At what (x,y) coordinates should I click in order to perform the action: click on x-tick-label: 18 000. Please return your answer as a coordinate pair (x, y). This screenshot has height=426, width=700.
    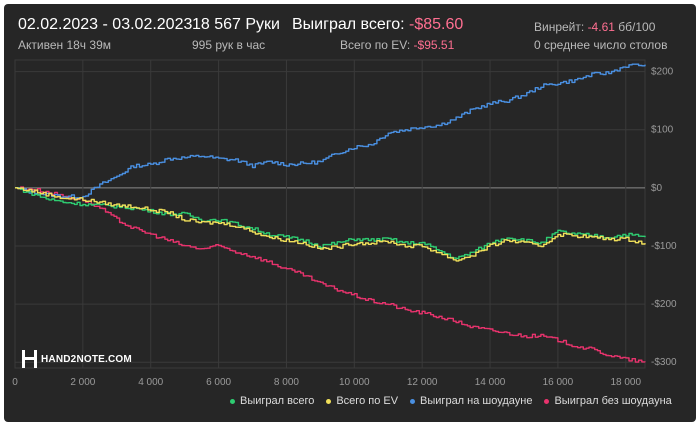
    Looking at the image, I should click on (625, 382).